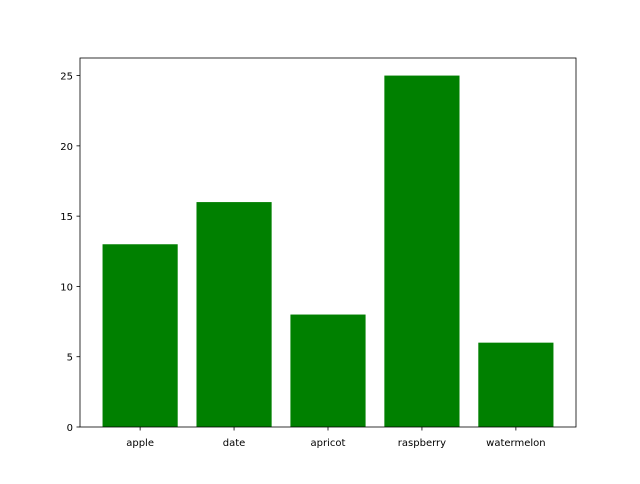  I want to click on x-tick-label: raspberry, so click(422, 443).